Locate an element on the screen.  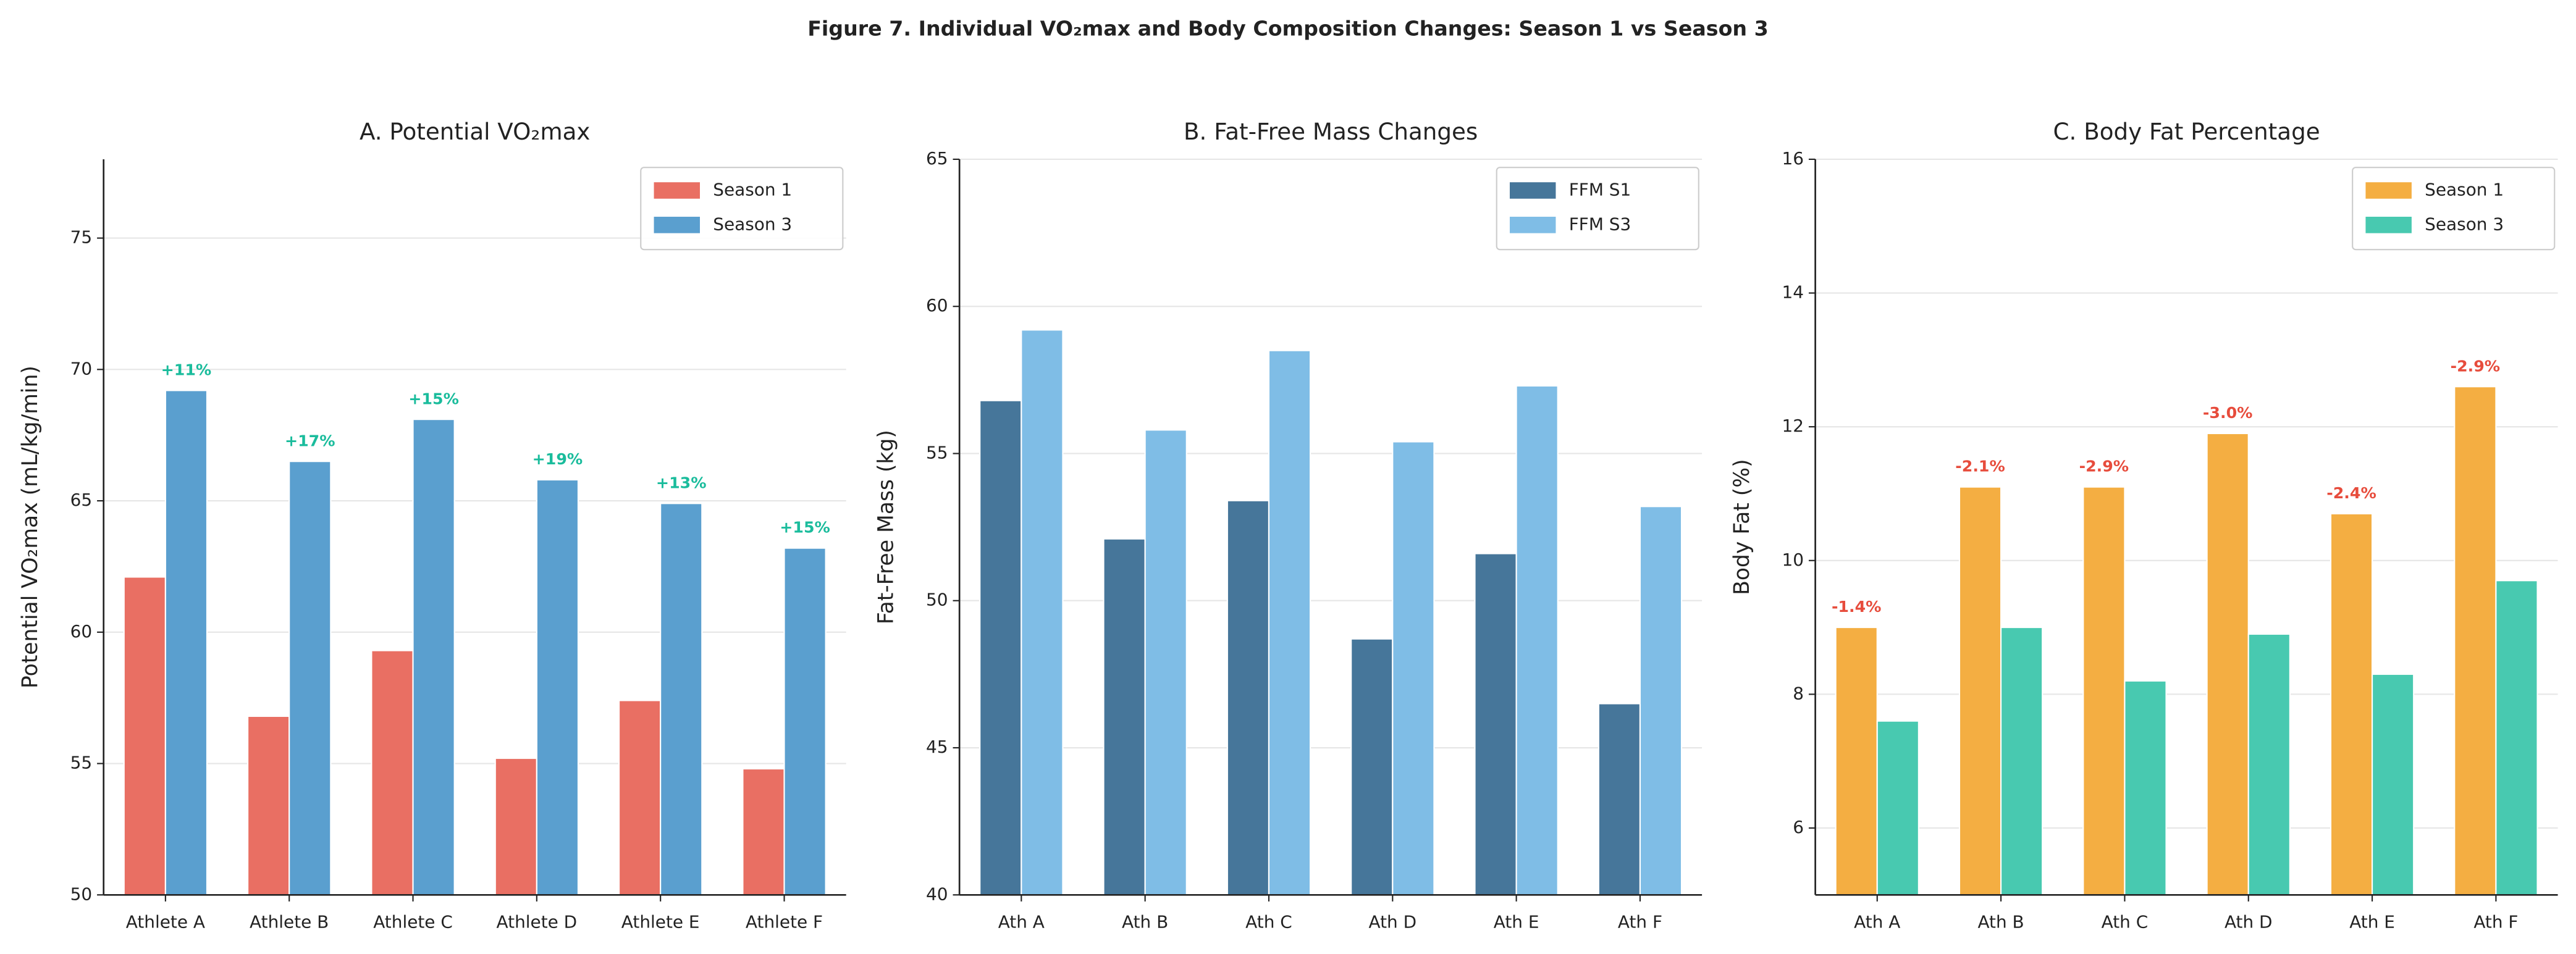
x-tick-label: Athlete D is located at coordinates (537, 921).